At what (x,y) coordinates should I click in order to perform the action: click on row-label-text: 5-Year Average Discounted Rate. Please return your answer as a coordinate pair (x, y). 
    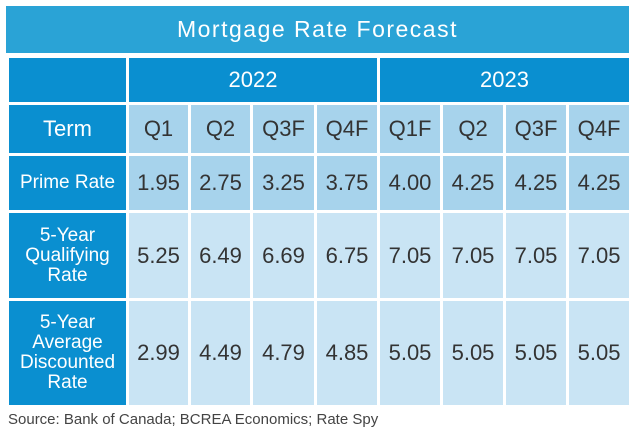
    Looking at the image, I should click on (67, 352).